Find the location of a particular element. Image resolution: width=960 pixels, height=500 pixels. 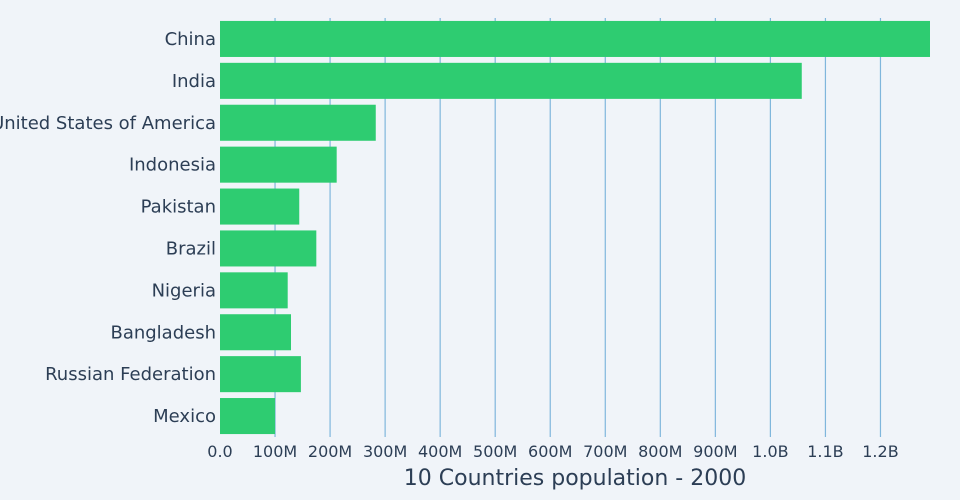

category-label: Russian Federation is located at coordinates (130, 374).